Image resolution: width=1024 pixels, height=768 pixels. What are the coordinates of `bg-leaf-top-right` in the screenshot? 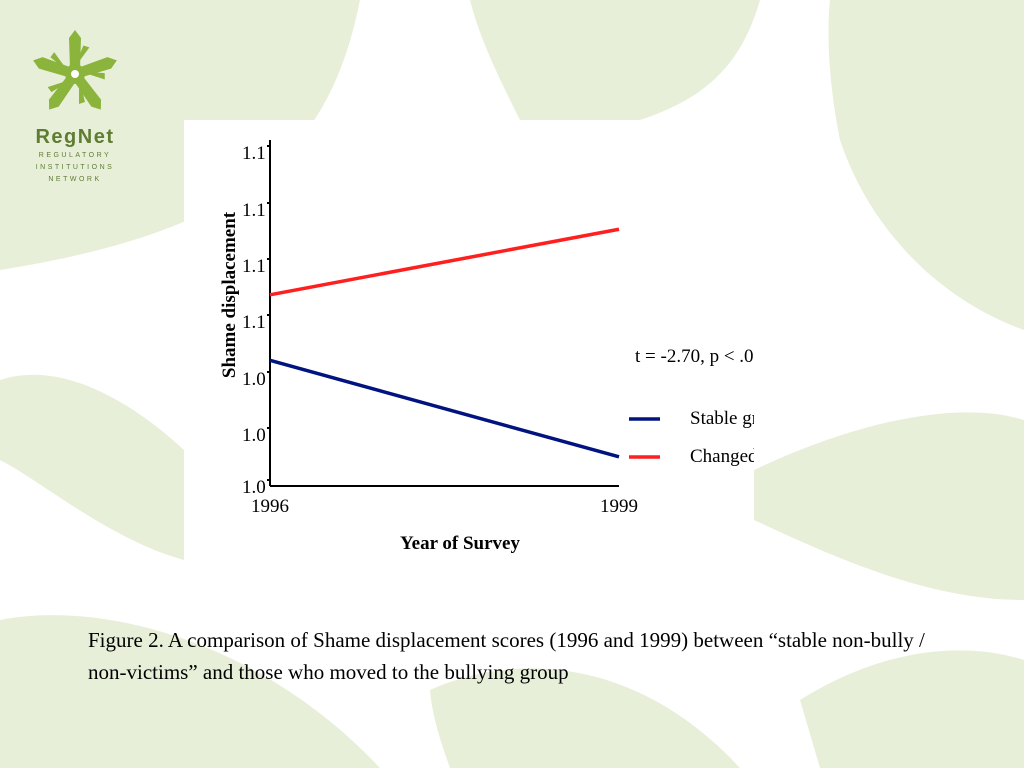 It's located at (926, 165).